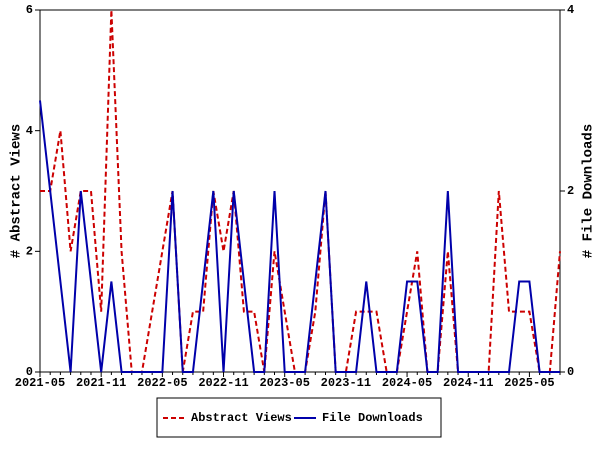 The height and width of the screenshot is (450, 600). What do you see at coordinates (372, 418) in the screenshot?
I see `legend-label: File Downloads` at bounding box center [372, 418].